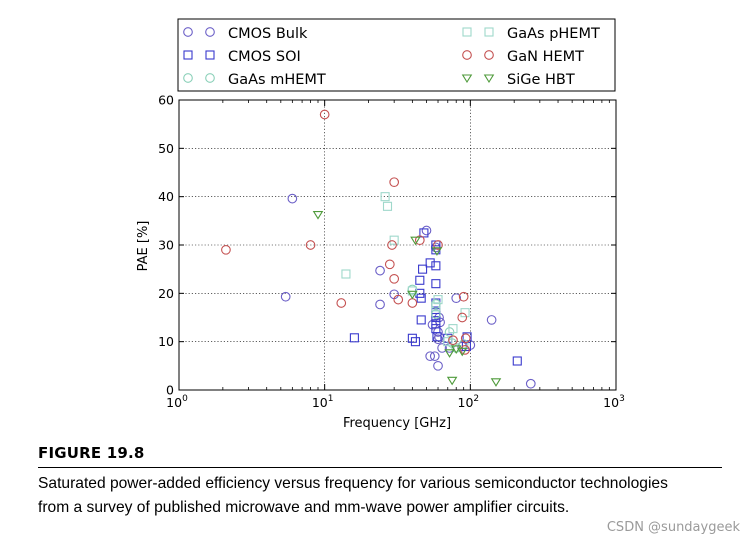  Describe the element at coordinates (467, 55) in the screenshot. I see `legend-marker-gan-hemt` at that location.